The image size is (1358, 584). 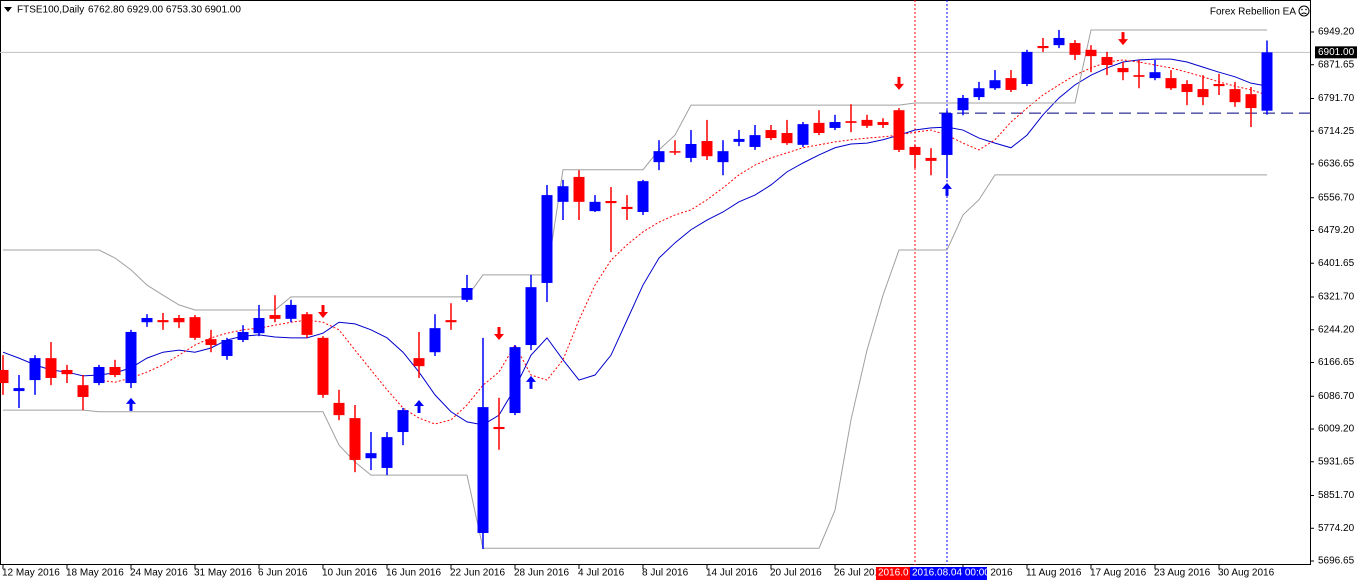 I want to click on x-tick-label: 24 May 2016, so click(x=159, y=573).